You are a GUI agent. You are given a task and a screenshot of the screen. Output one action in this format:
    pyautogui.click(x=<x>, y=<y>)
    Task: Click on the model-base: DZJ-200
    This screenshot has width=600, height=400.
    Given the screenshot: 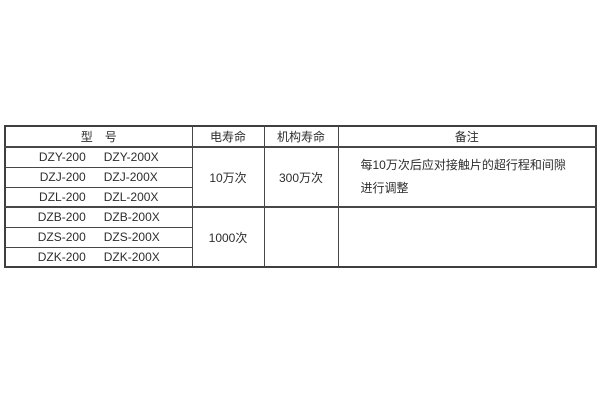 What is the action you would take?
    pyautogui.click(x=62, y=177)
    